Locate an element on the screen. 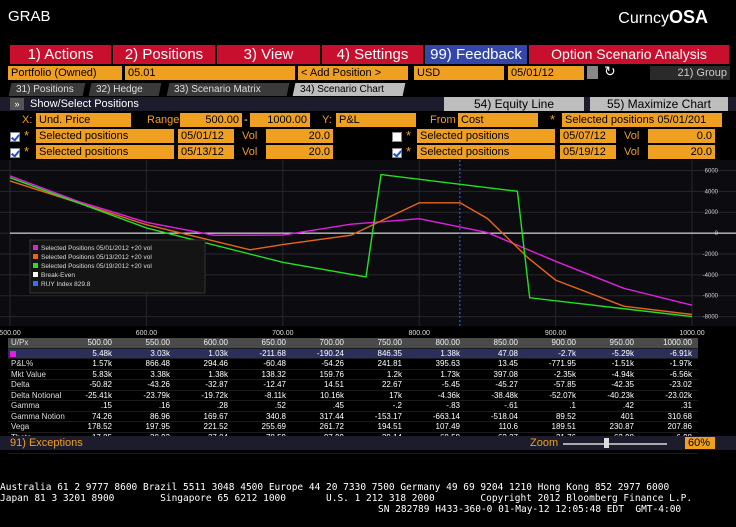 The height and width of the screenshot is (527, 736). calendar-icon is located at coordinates (592, 72).